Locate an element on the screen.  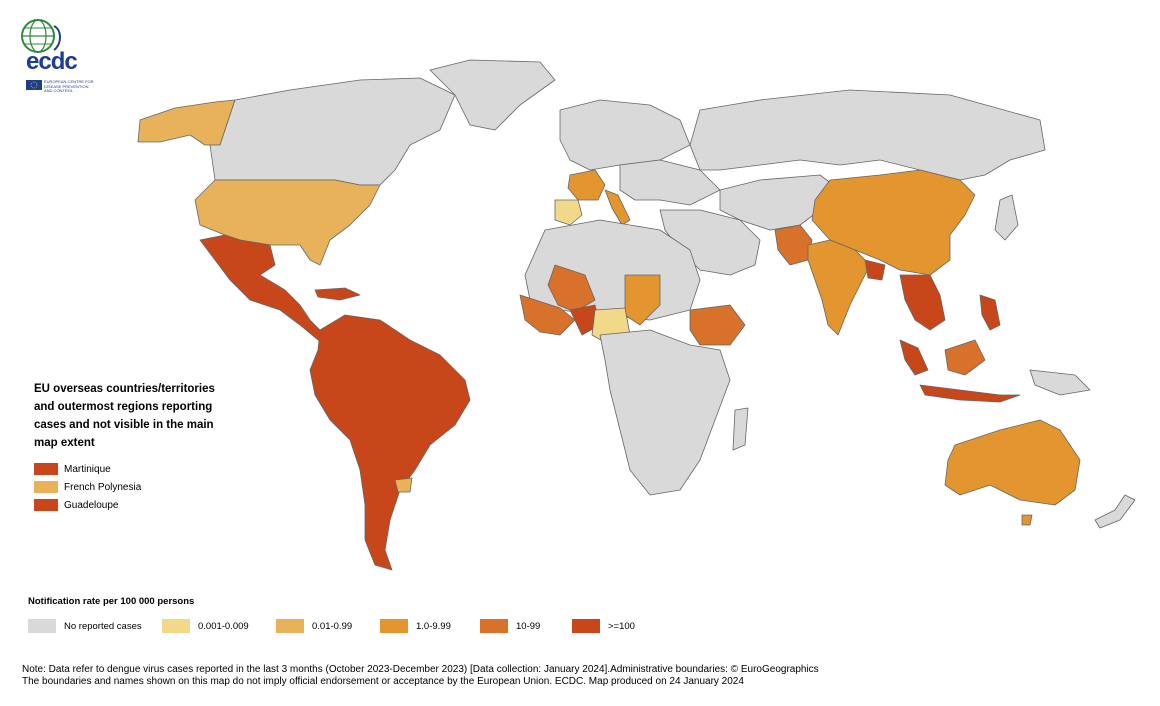
legend-item-10: 10-99 is located at coordinates (510, 626).